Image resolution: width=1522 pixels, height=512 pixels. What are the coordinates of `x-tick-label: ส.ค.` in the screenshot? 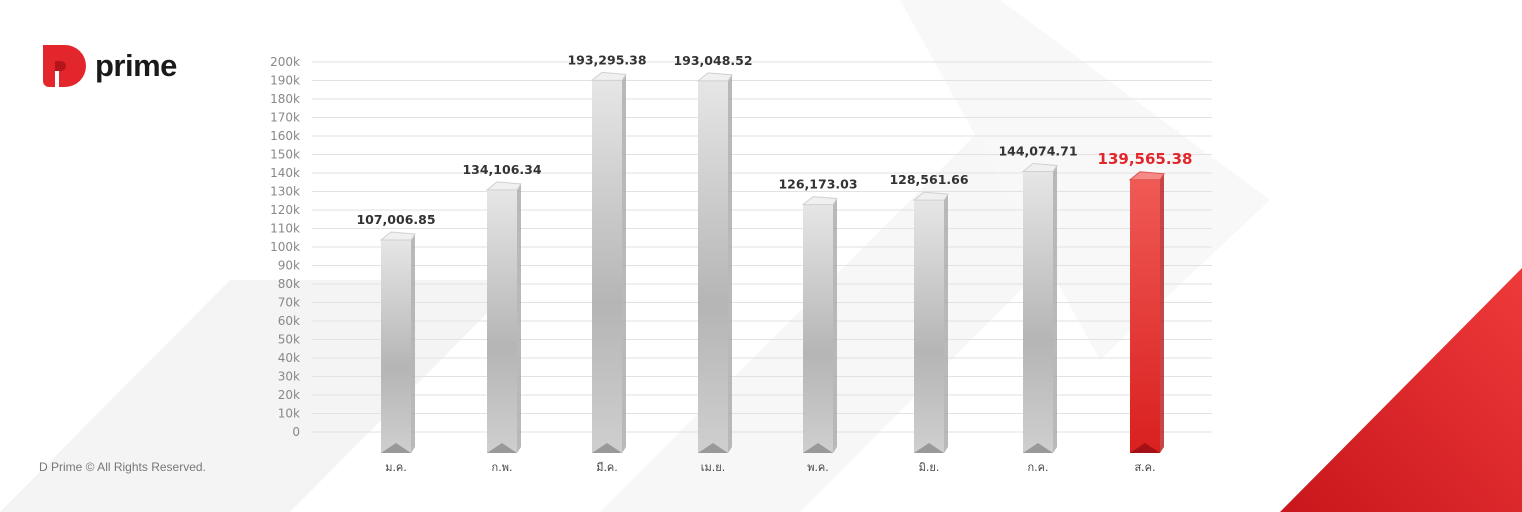 It's located at (1144, 467).